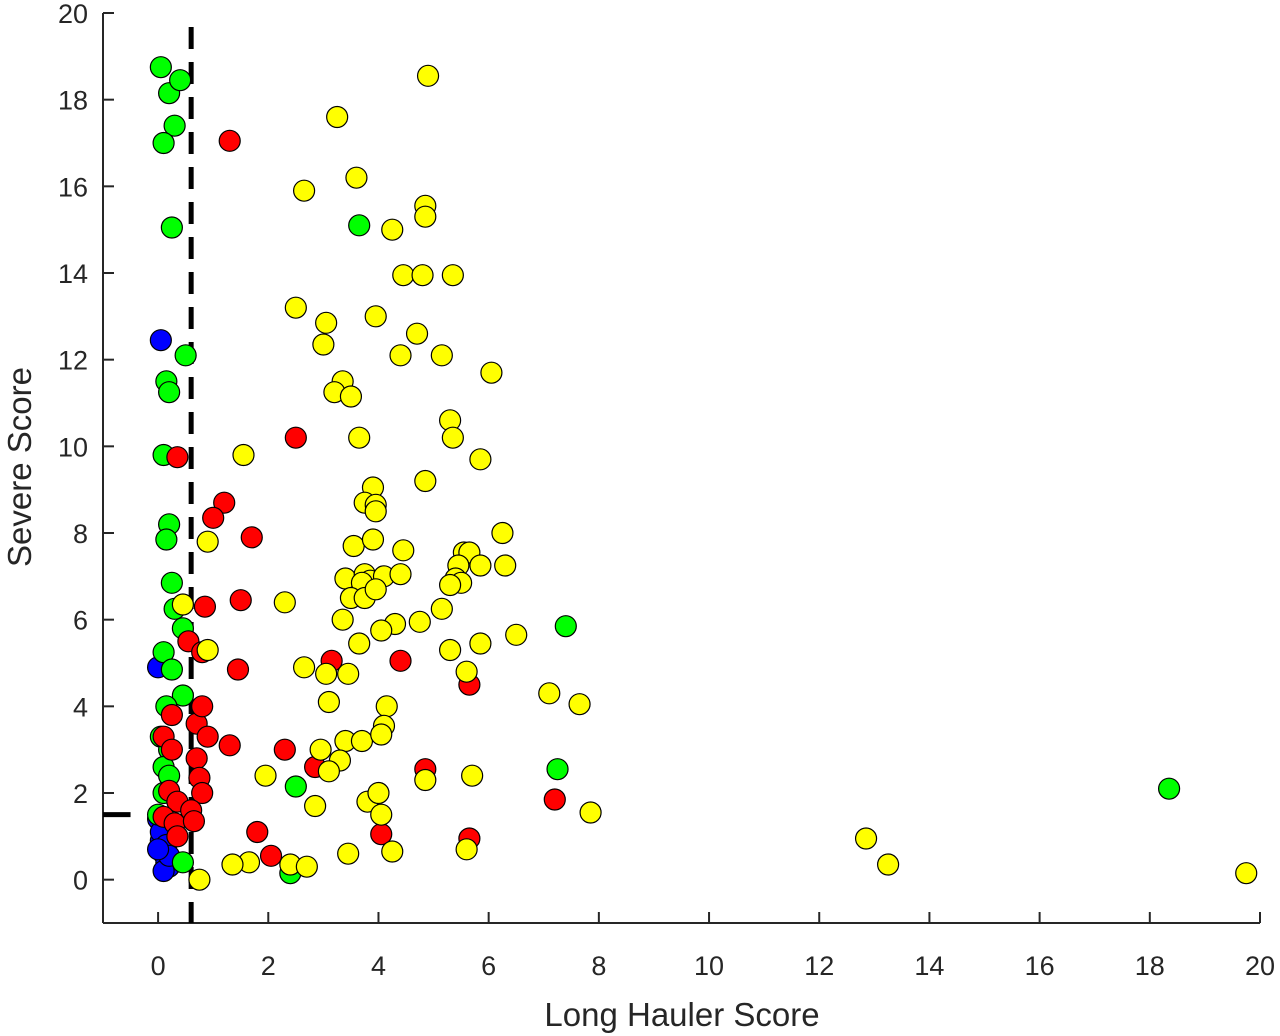  I want to click on x-tick-label: 4, so click(378, 966).